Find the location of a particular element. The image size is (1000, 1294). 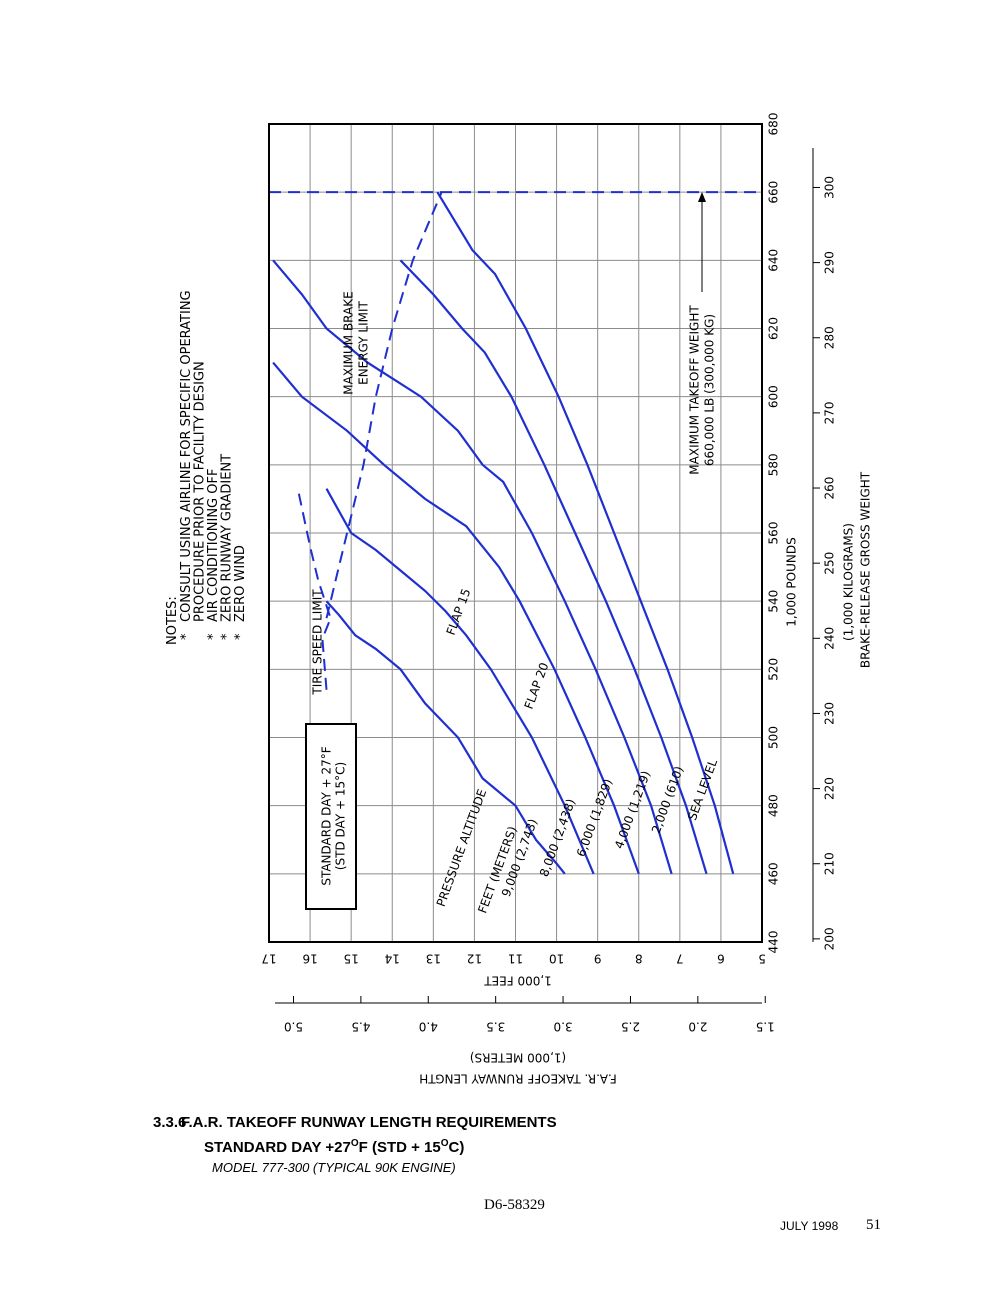

tick-label-kg: 270 is located at coordinates (830, 412).